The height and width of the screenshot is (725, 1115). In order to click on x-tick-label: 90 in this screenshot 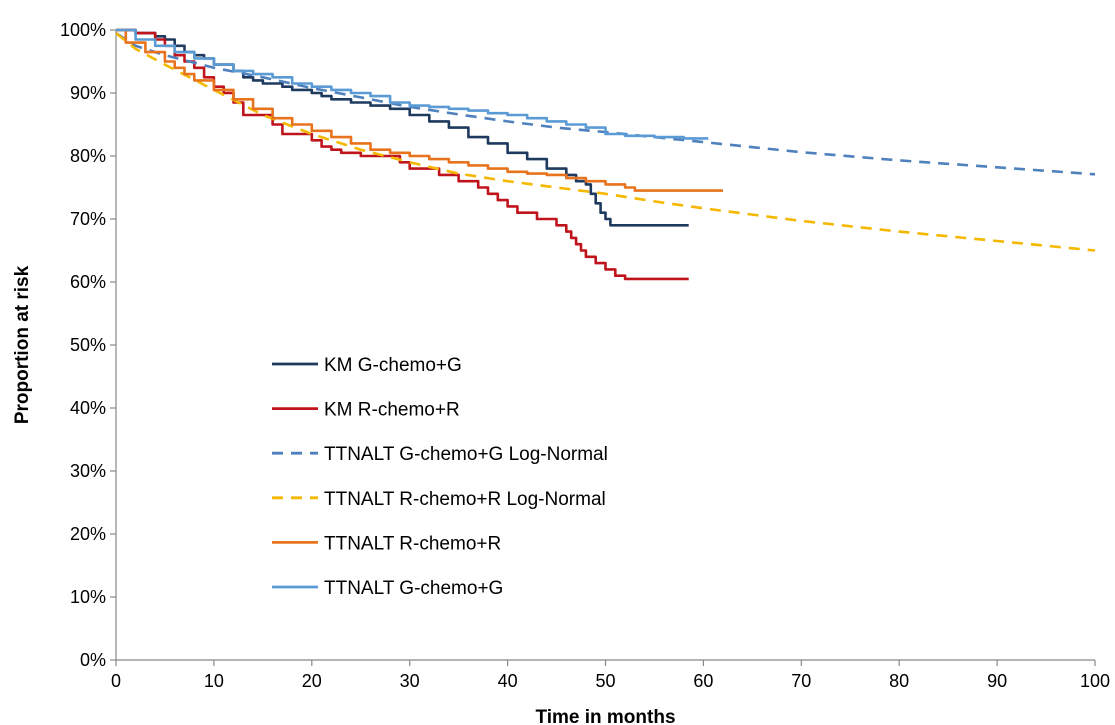, I will do `click(997, 681)`.